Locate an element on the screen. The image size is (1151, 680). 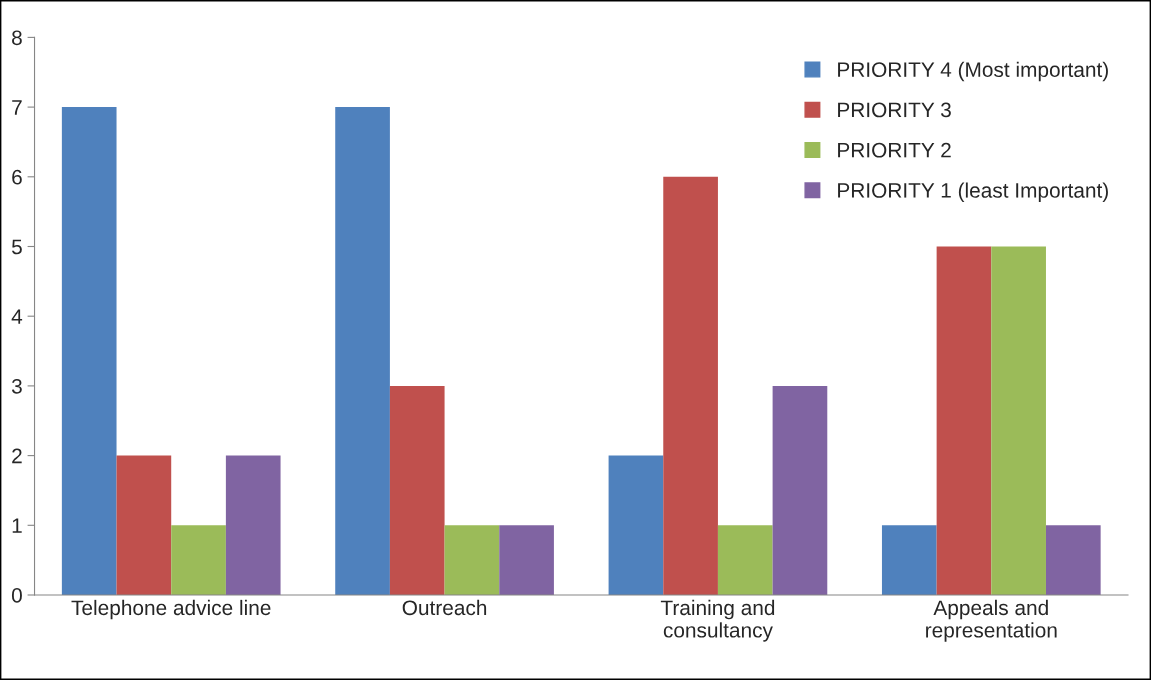
legend-label: PRIORITY 2 is located at coordinates (894, 150).